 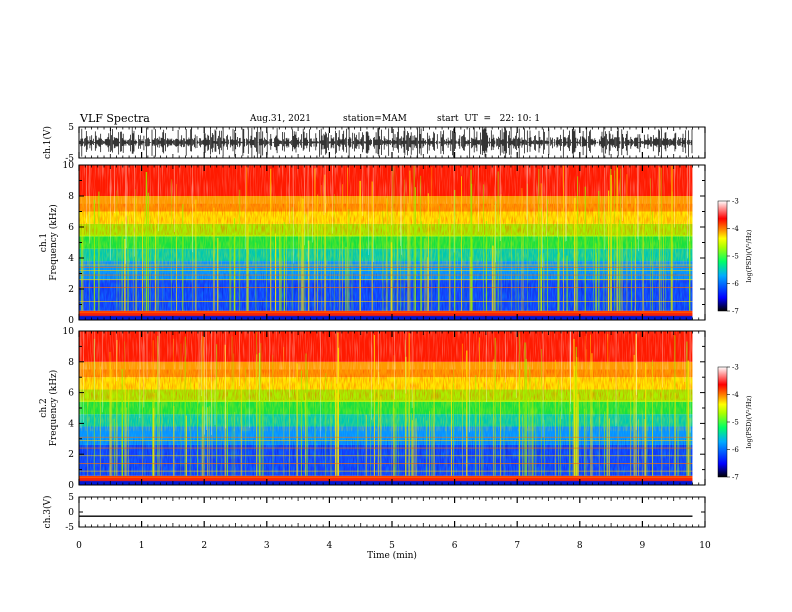 What do you see at coordinates (267, 546) in the screenshot?
I see `x-tick-label: 3` at bounding box center [267, 546].